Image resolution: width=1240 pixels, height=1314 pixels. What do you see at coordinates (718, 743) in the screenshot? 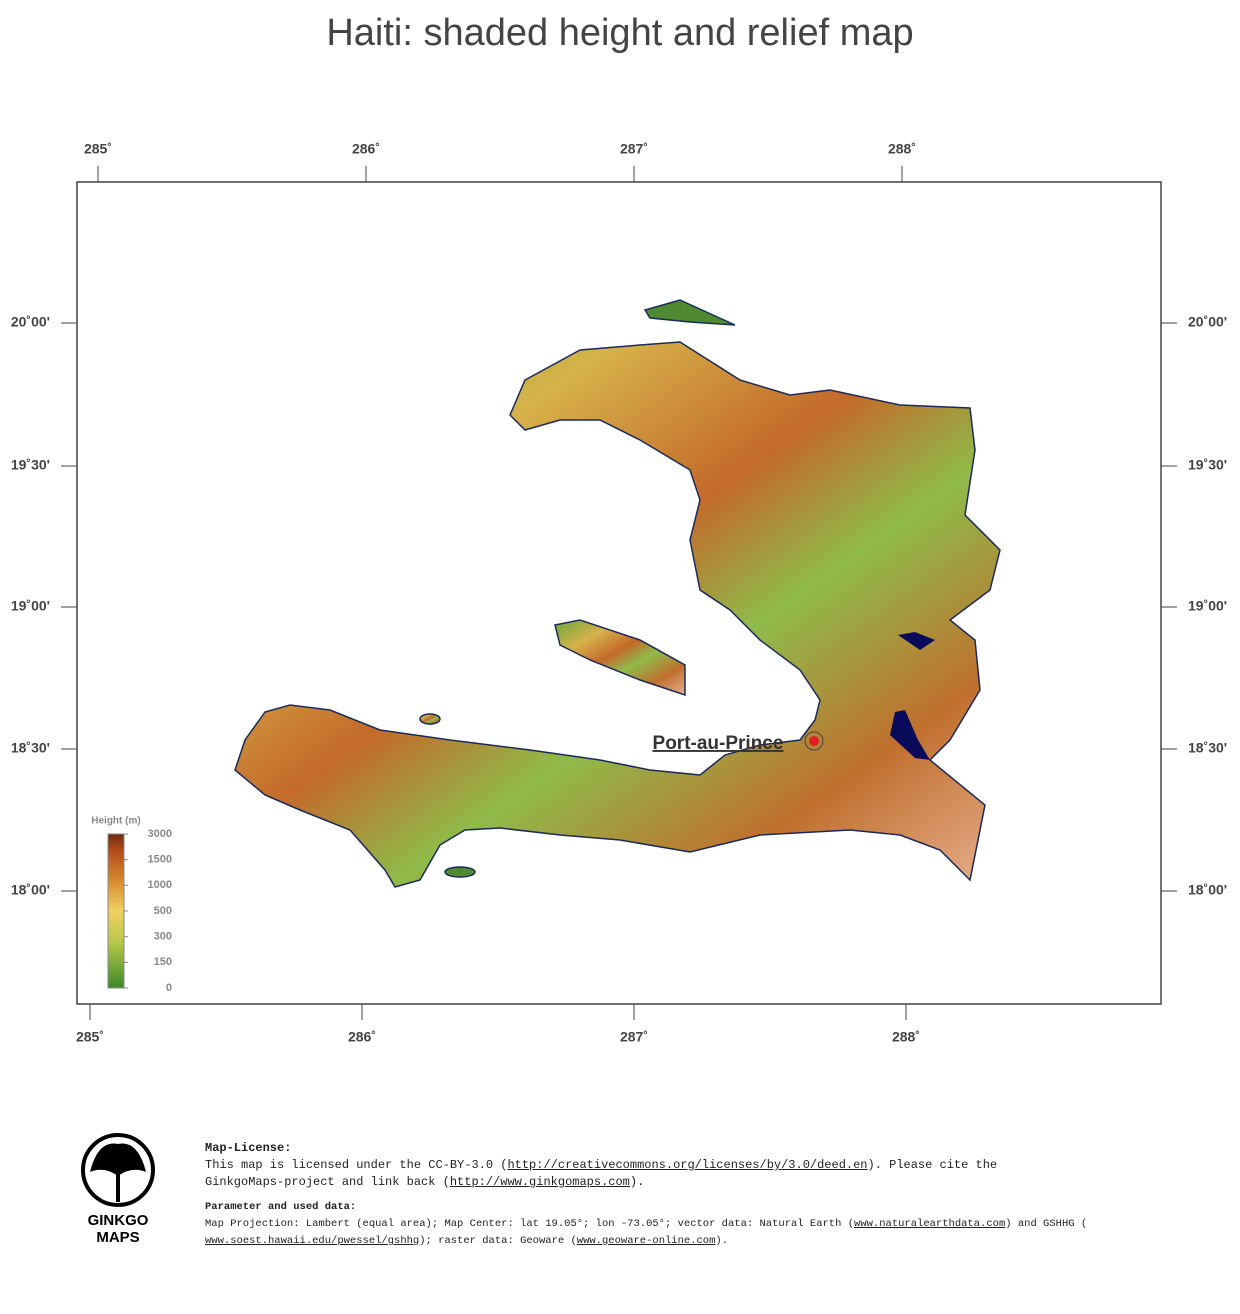
I see `city-label: Port-au-Prince` at bounding box center [718, 743].